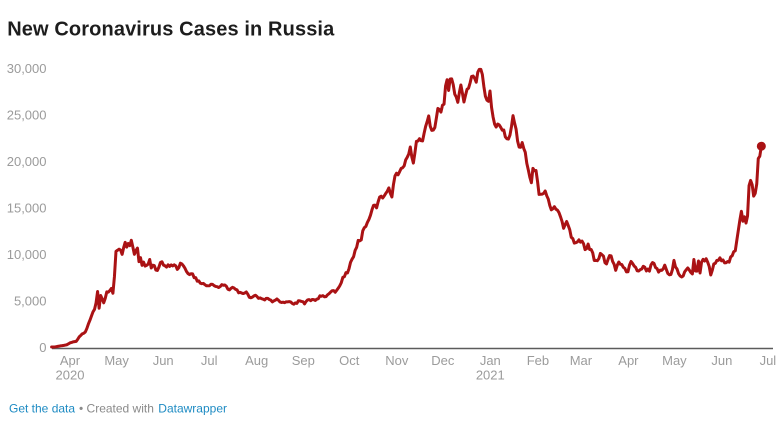 This screenshot has height=432, width=783. I want to click on svg-text: Feb, so click(538, 360).